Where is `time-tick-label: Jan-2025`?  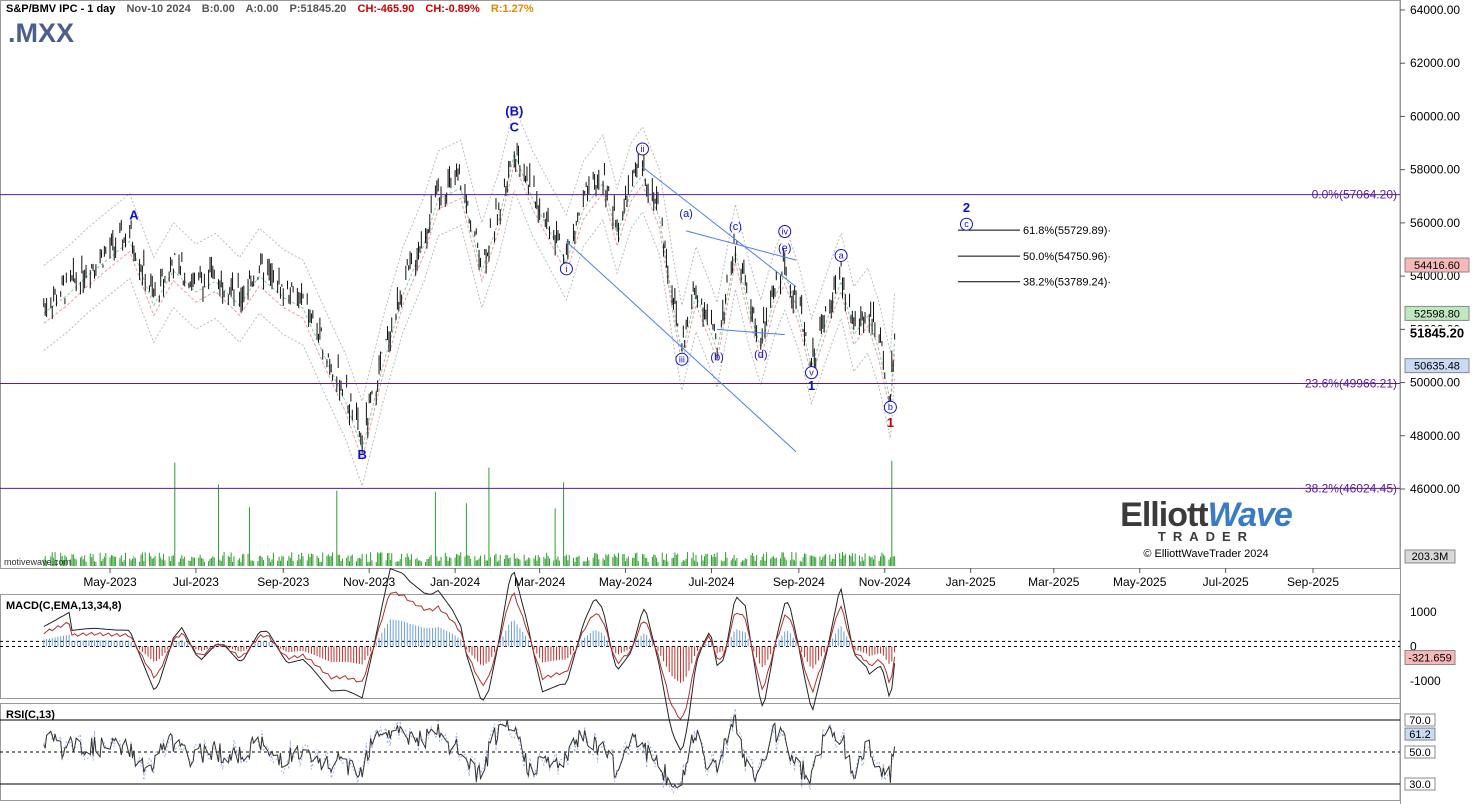
time-tick-label: Jan-2025 is located at coordinates (971, 582).